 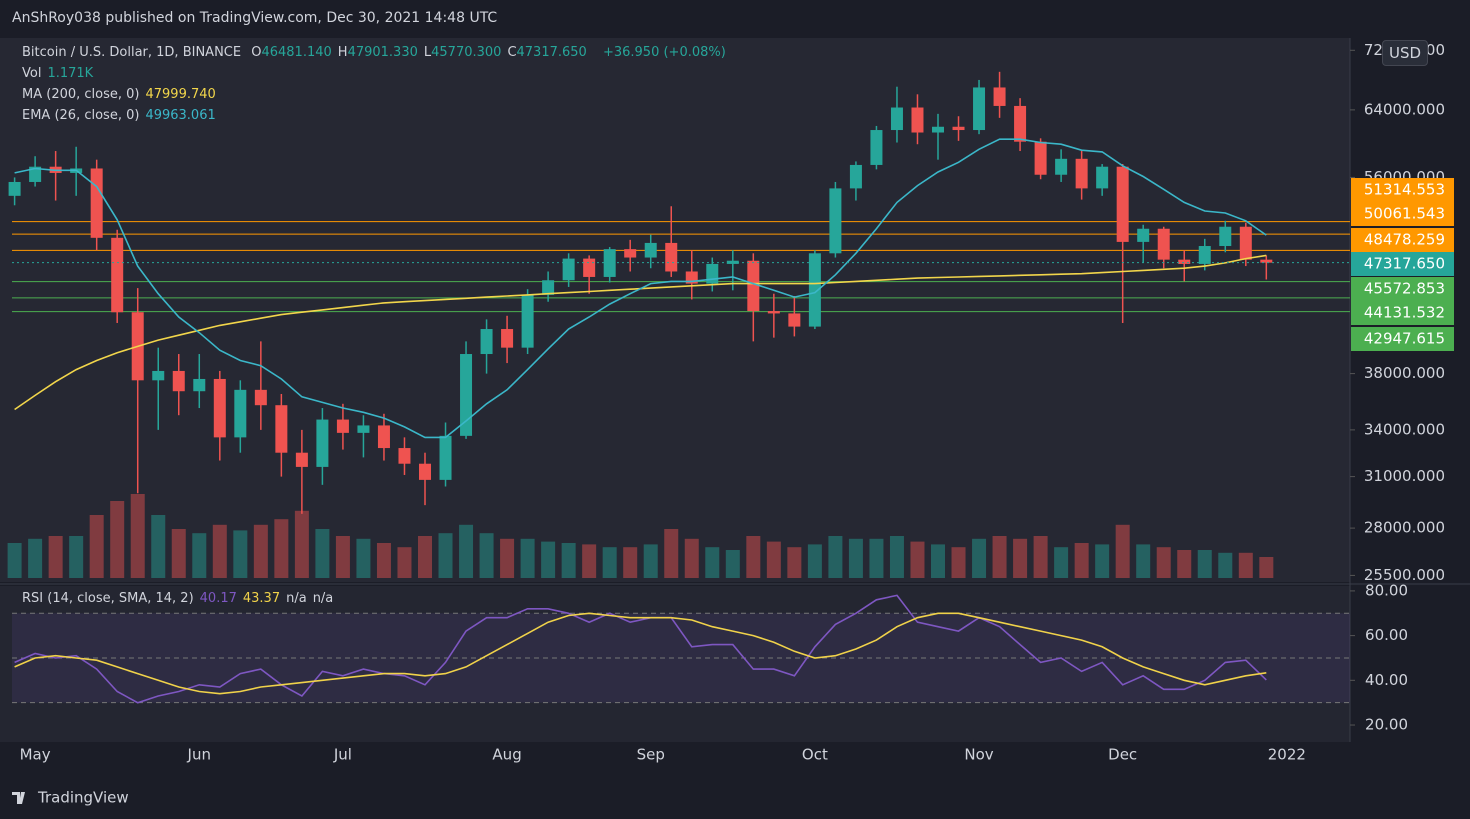 What do you see at coordinates (81, 115) in the screenshot?
I see `ema-name: EMA (26, close, 0)` at bounding box center [81, 115].